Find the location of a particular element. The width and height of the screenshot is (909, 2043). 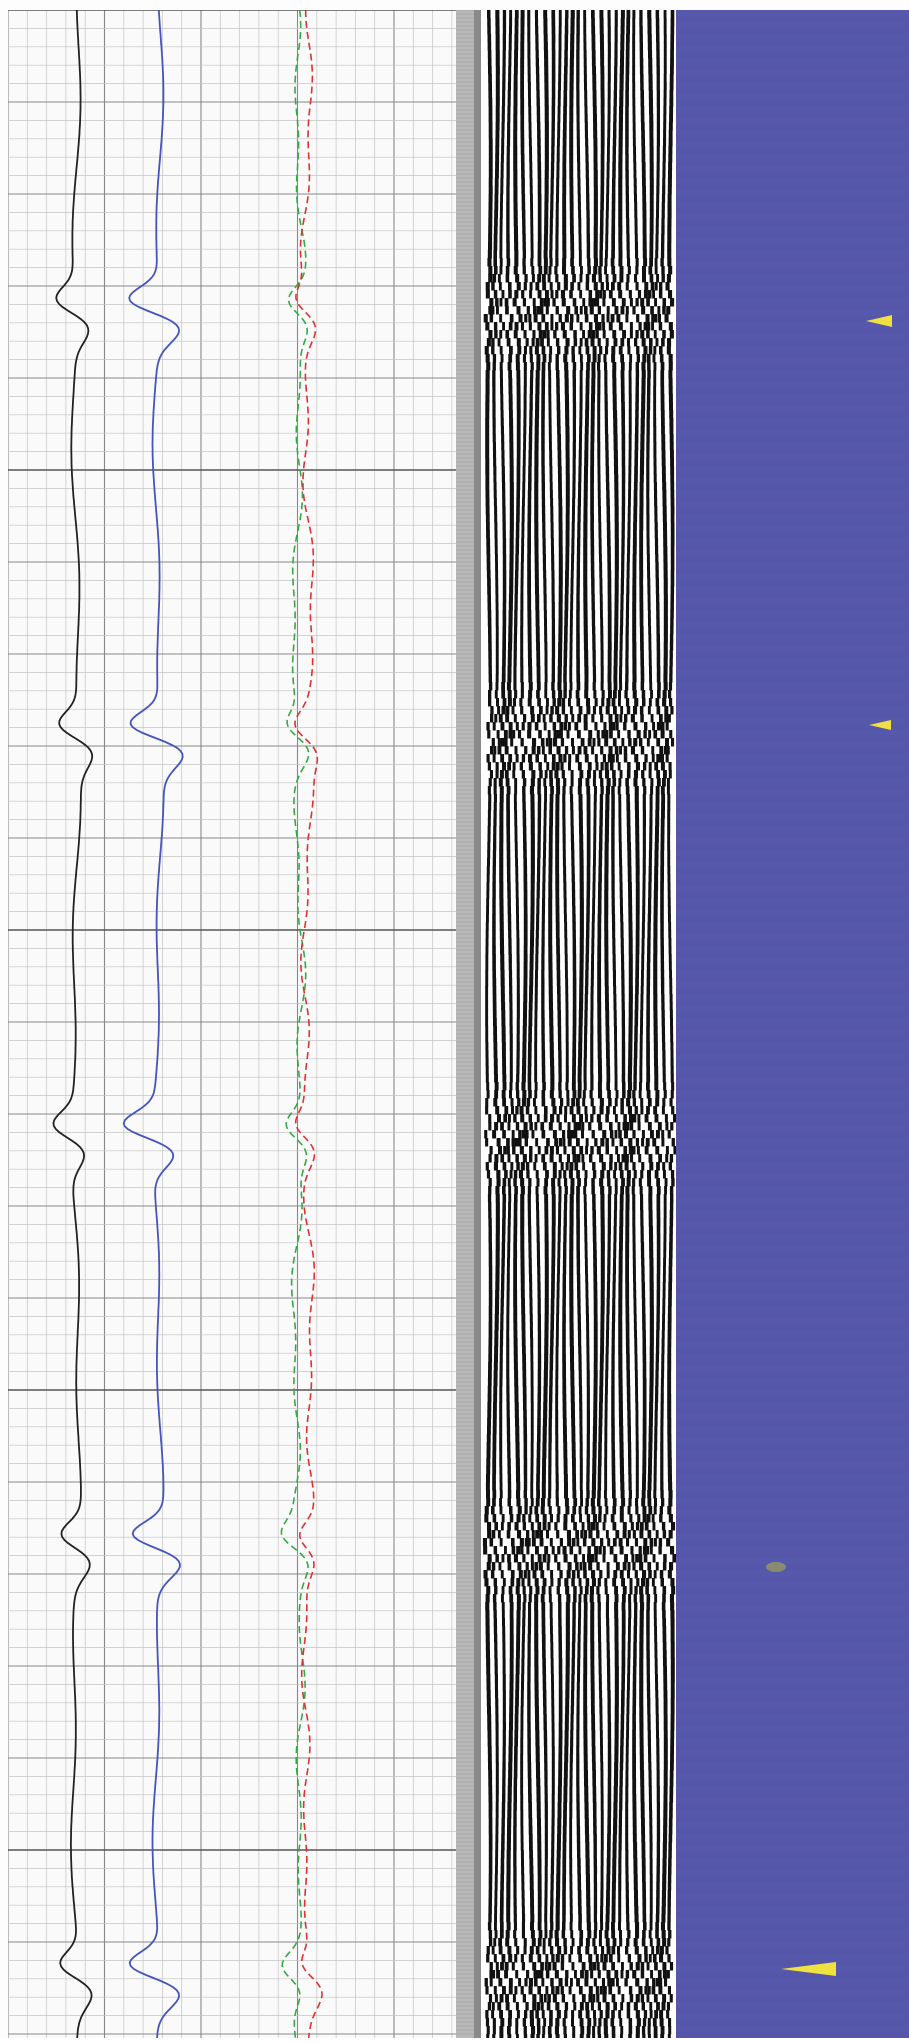

curve-blue is located at coordinates (153, 1024).